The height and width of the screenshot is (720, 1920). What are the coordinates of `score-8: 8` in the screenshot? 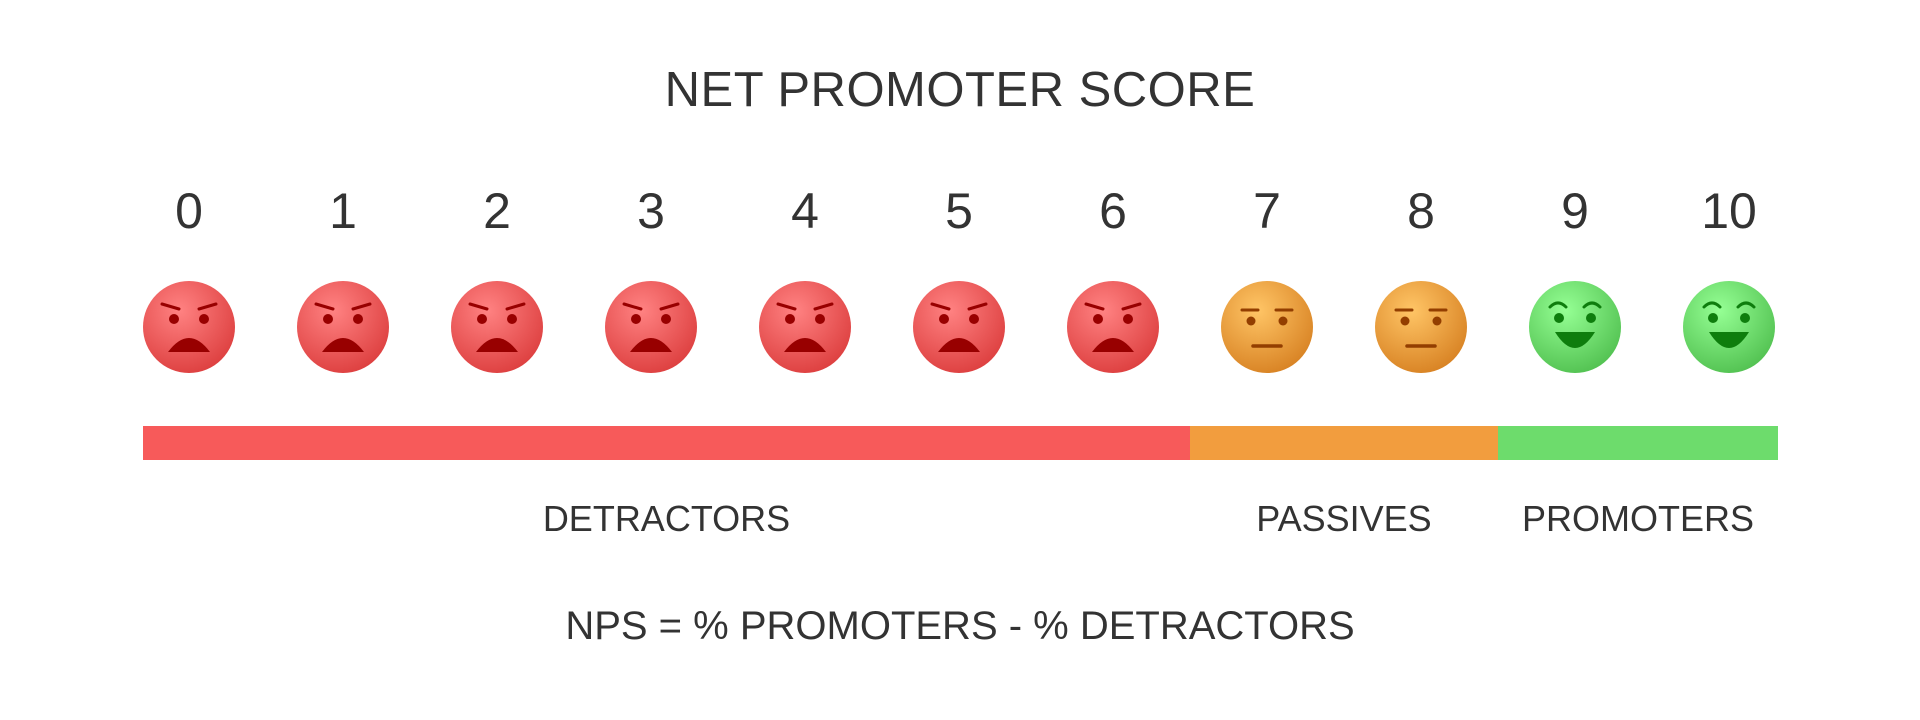 It's located at (1421, 211).